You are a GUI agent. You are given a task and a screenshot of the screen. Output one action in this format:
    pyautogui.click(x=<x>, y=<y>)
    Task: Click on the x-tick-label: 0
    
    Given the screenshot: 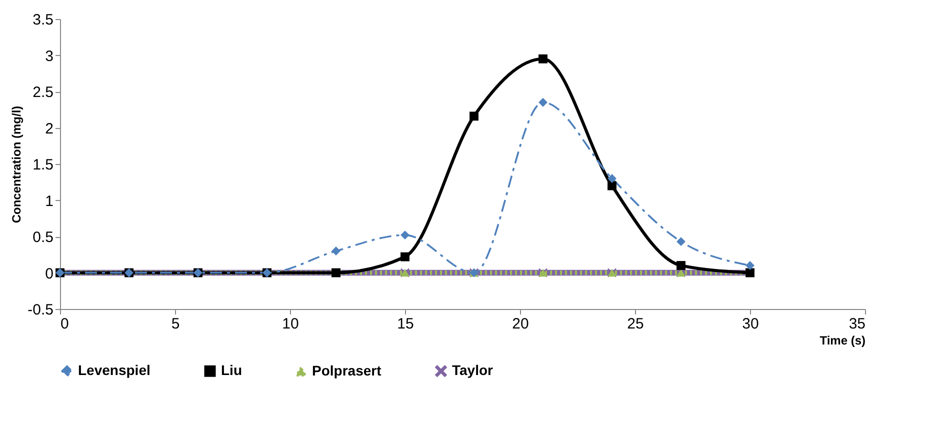 What is the action you would take?
    pyautogui.click(x=64, y=324)
    